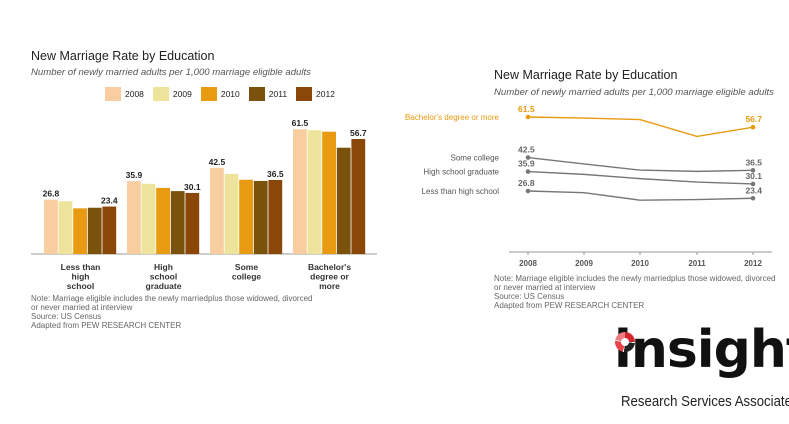 The image size is (789, 424). I want to click on series-name-label: Some college, so click(475, 158).